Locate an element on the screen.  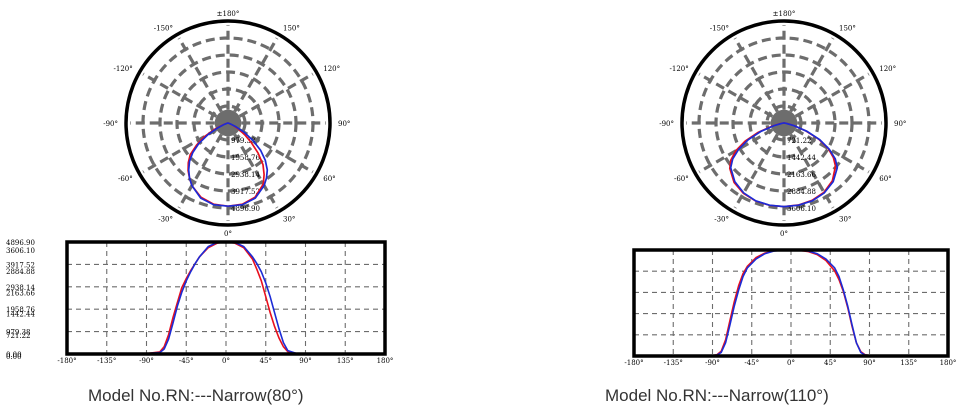
line-y-tick-label: 2884.88 is located at coordinates (20, 272).